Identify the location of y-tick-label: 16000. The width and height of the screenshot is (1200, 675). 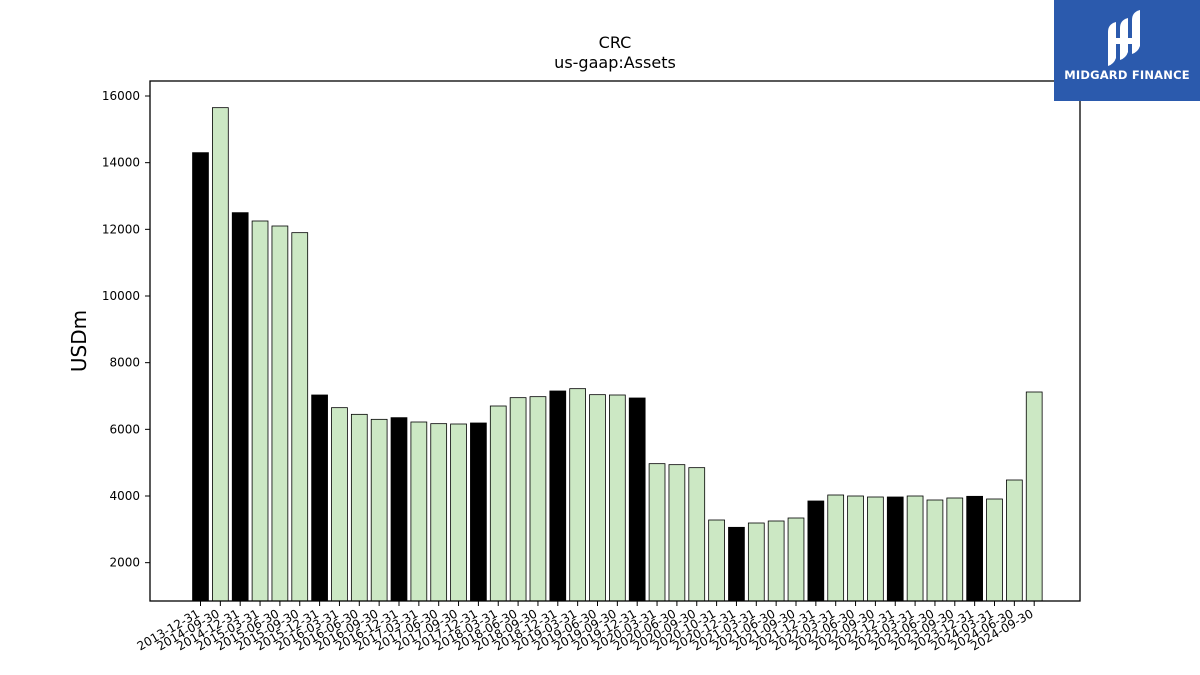
(121, 96).